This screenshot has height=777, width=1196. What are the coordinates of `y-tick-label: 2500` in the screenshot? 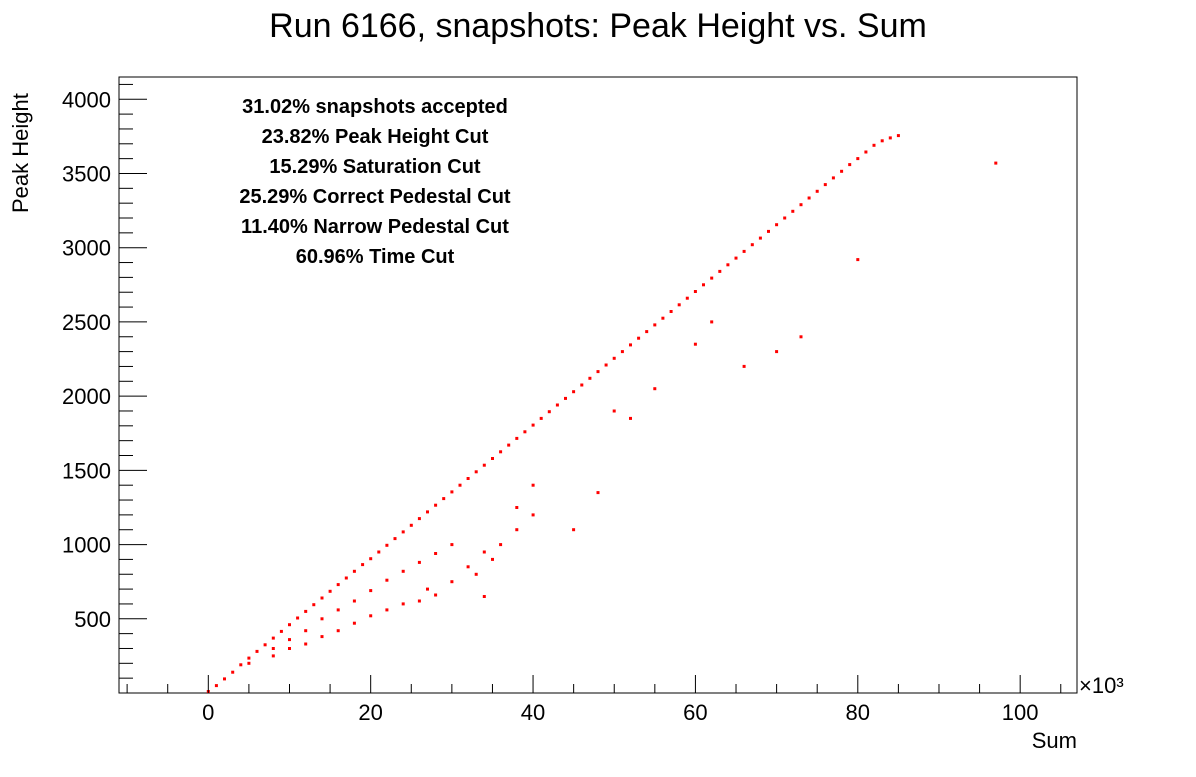 It's located at (86, 322).